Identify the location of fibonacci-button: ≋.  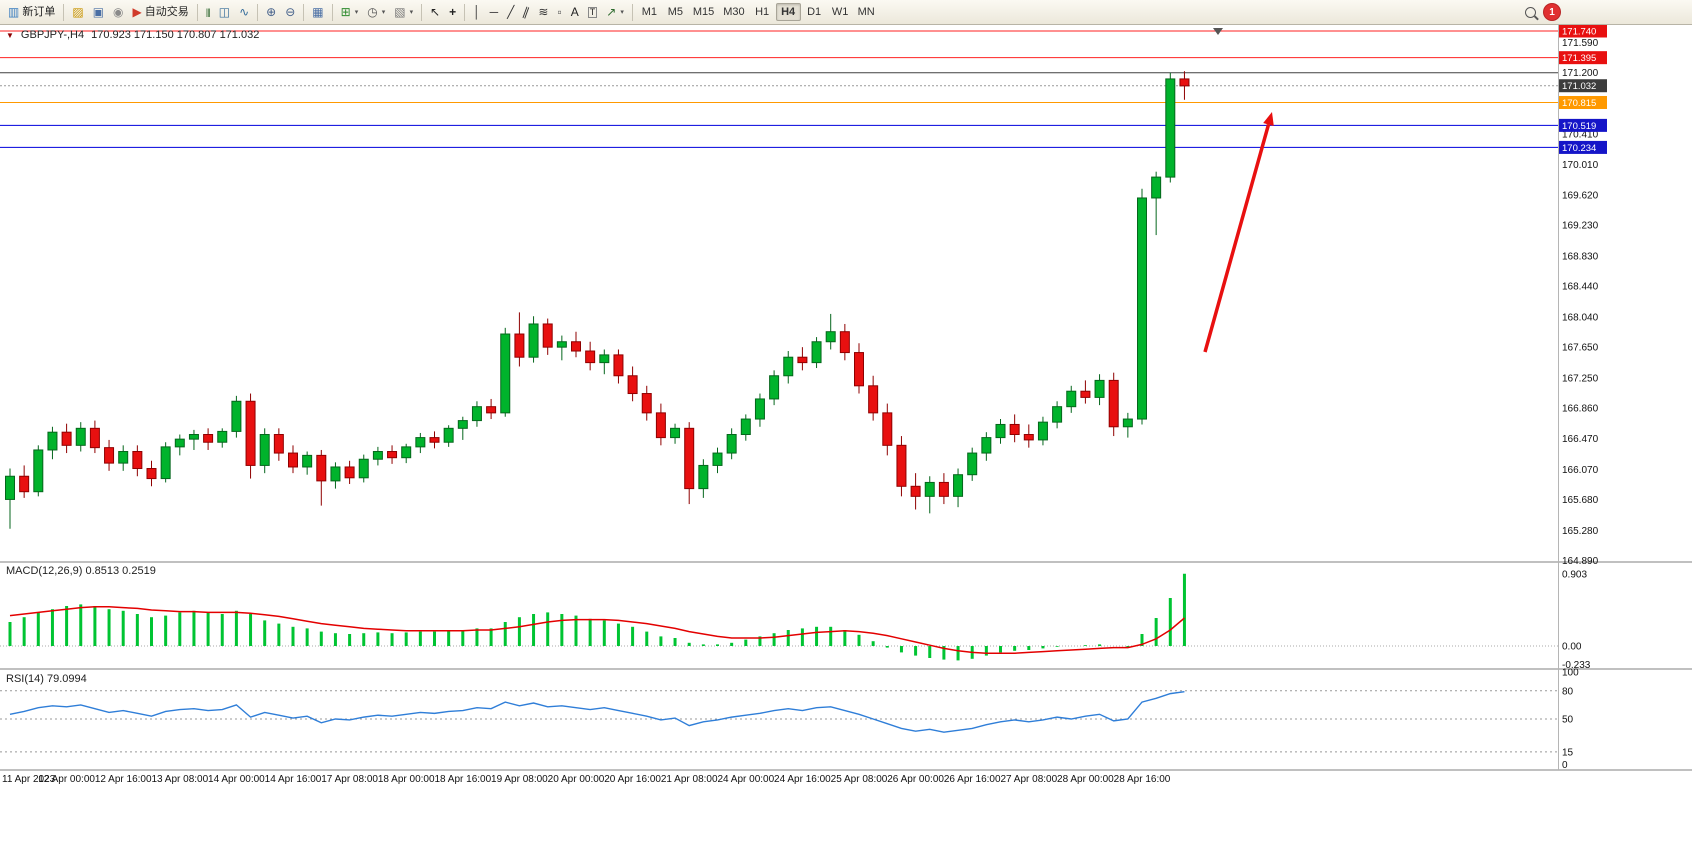
(543, 12).